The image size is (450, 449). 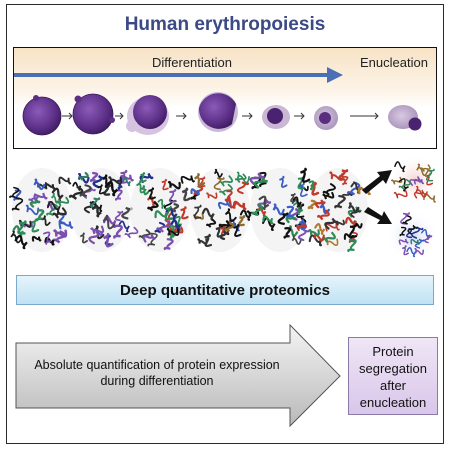 I want to click on segregation-arrows, so click(x=377, y=197).